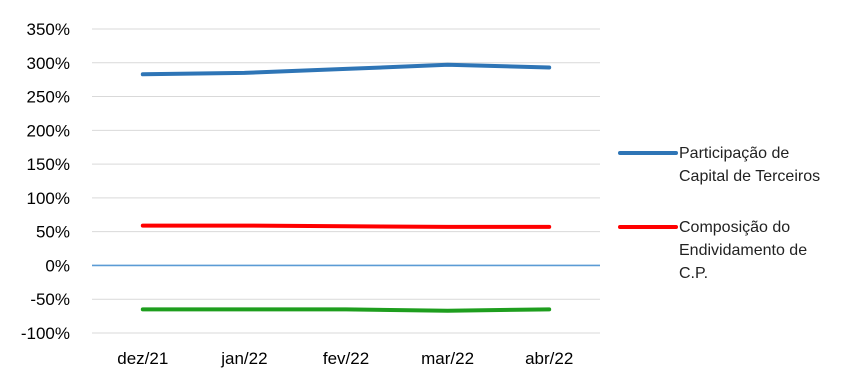 This screenshot has height=375, width=851. I want to click on x-axis-tick-labels: dez/21 jan/22 fev/22 mar/22 abr/22, so click(345, 358).